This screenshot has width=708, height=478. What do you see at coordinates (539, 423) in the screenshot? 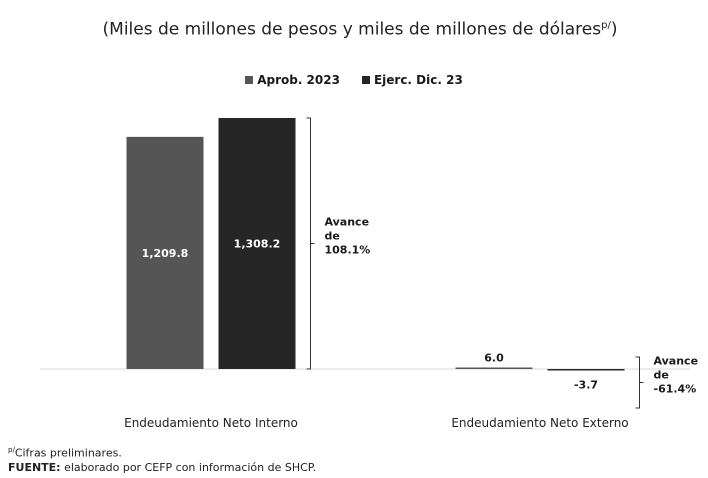
I see `category-label-1: Endeudamiento Neto Externo` at bounding box center [539, 423].